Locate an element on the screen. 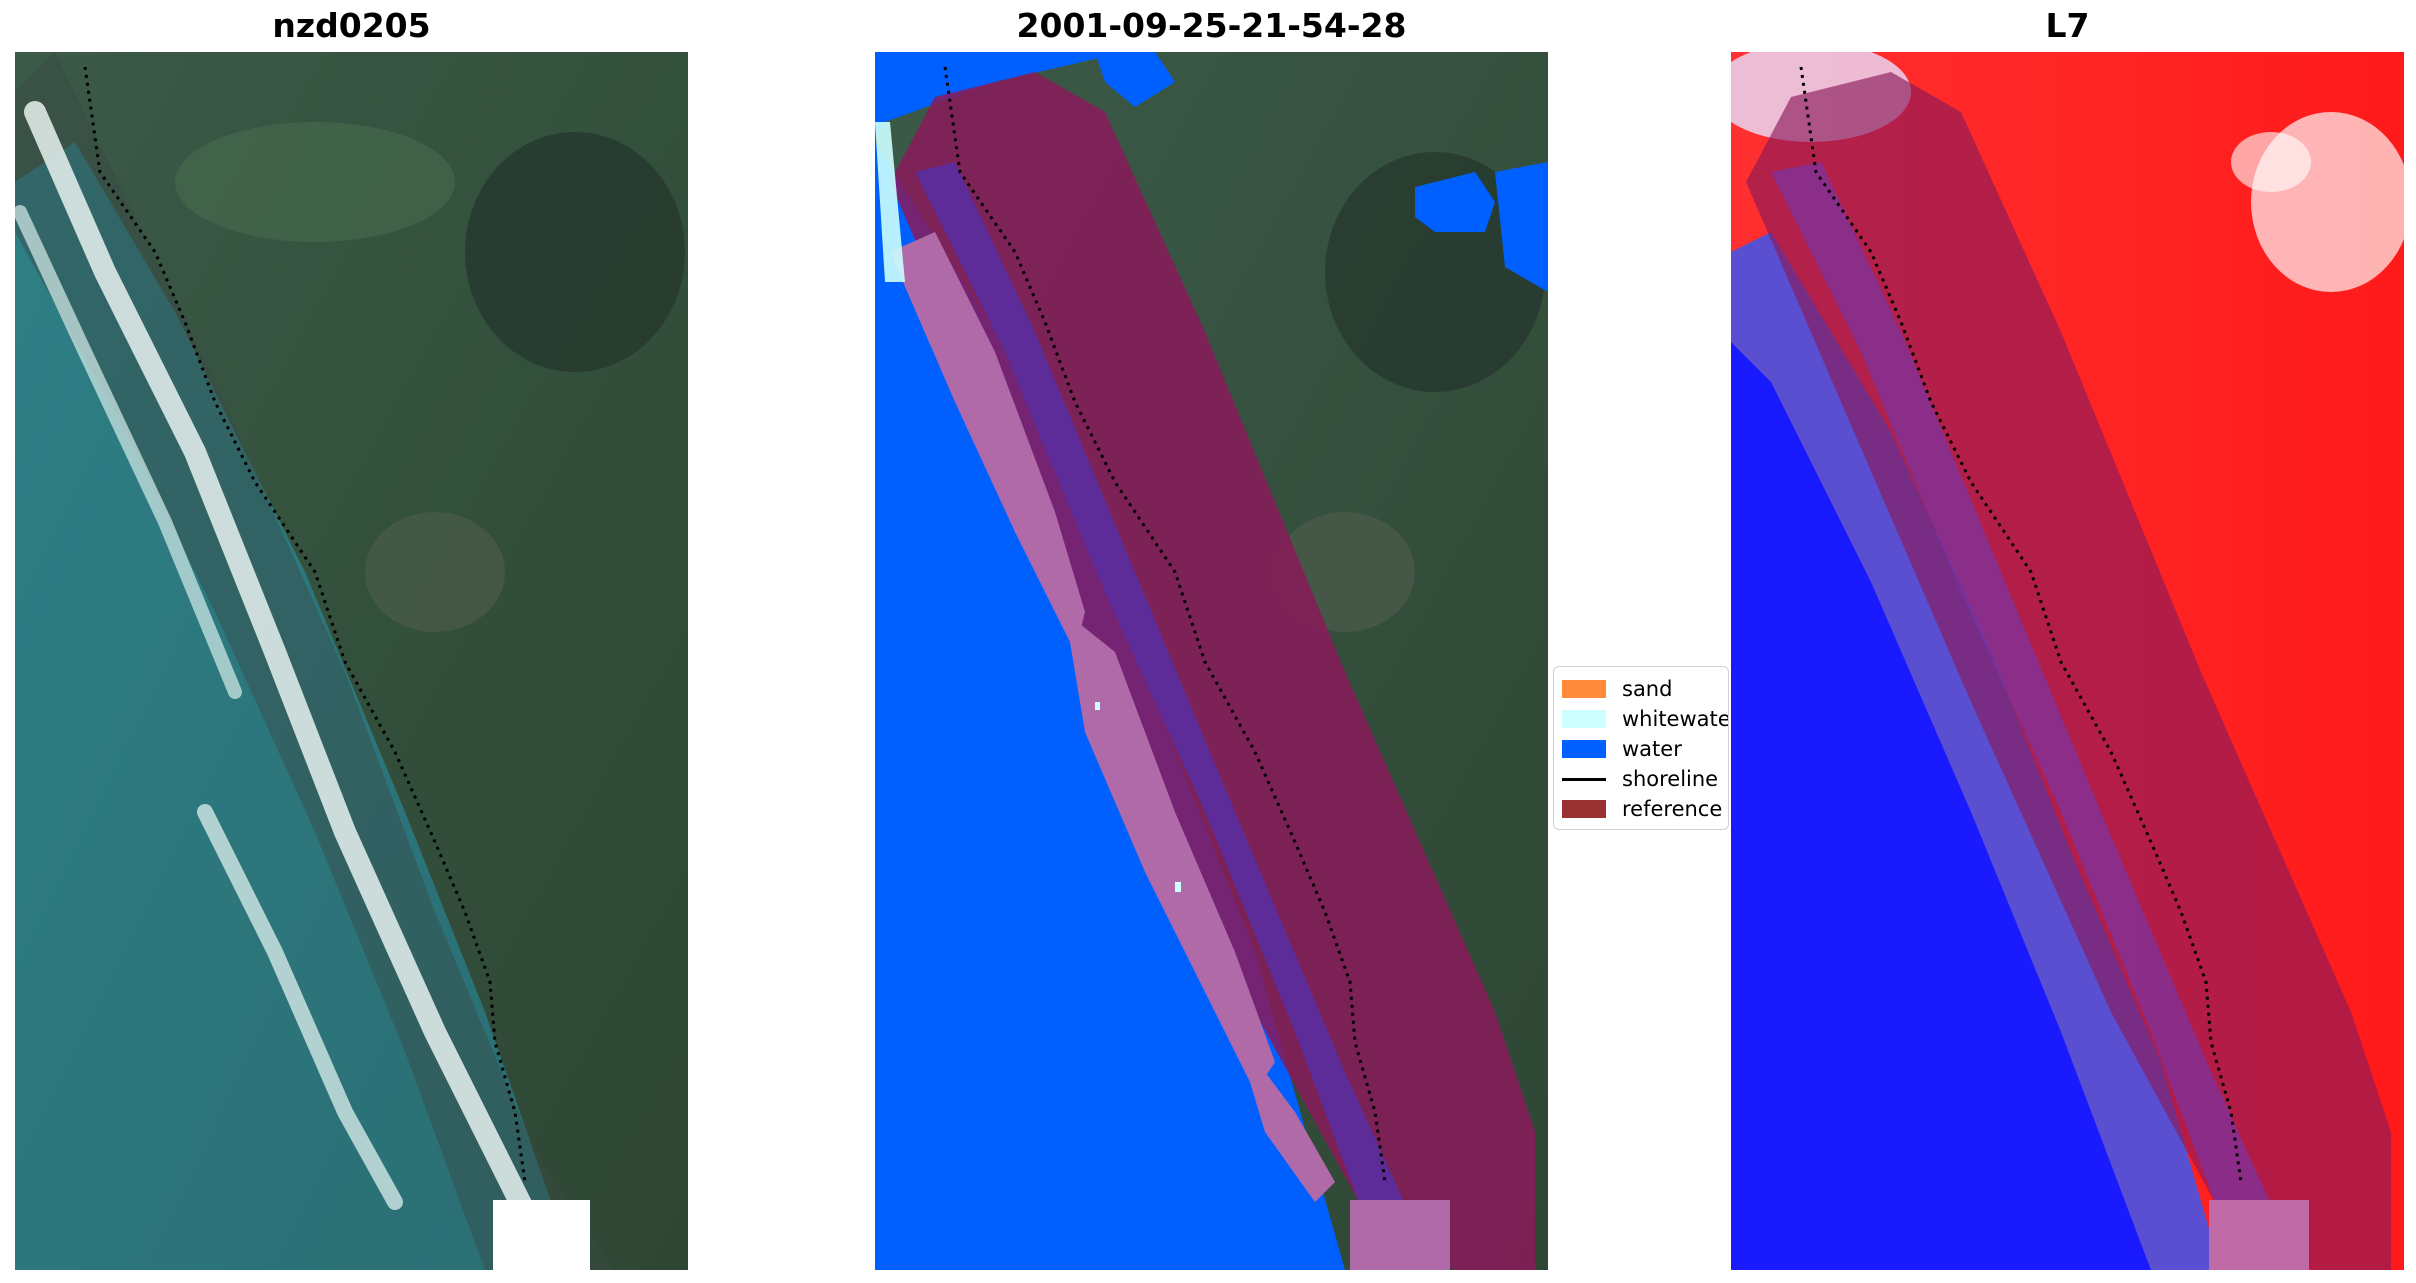 The height and width of the screenshot is (1283, 2416). legend-item-sand: sand is located at coordinates (1617, 689).